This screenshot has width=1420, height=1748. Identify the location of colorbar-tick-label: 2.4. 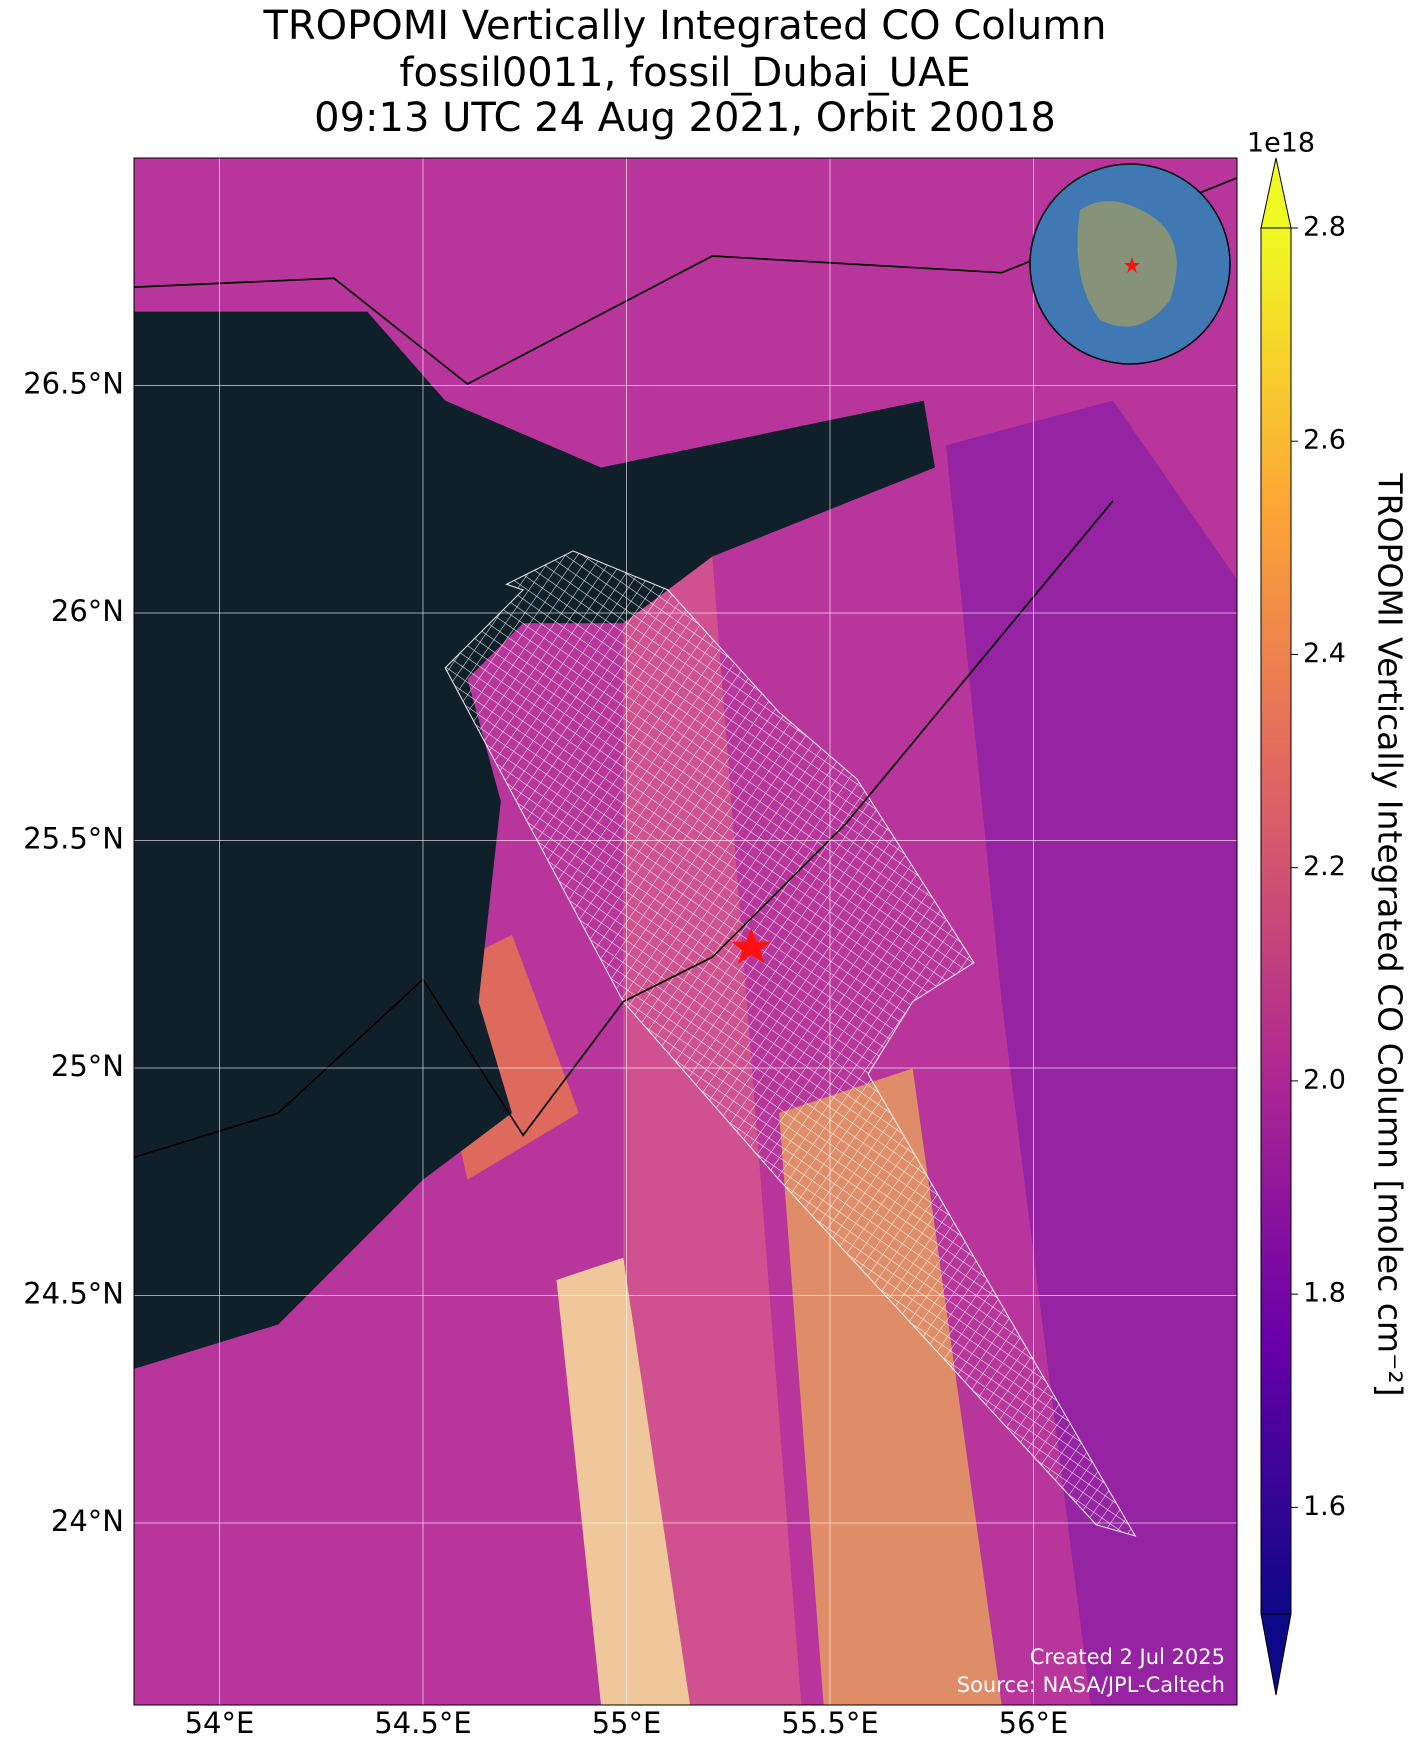
(1324, 653).